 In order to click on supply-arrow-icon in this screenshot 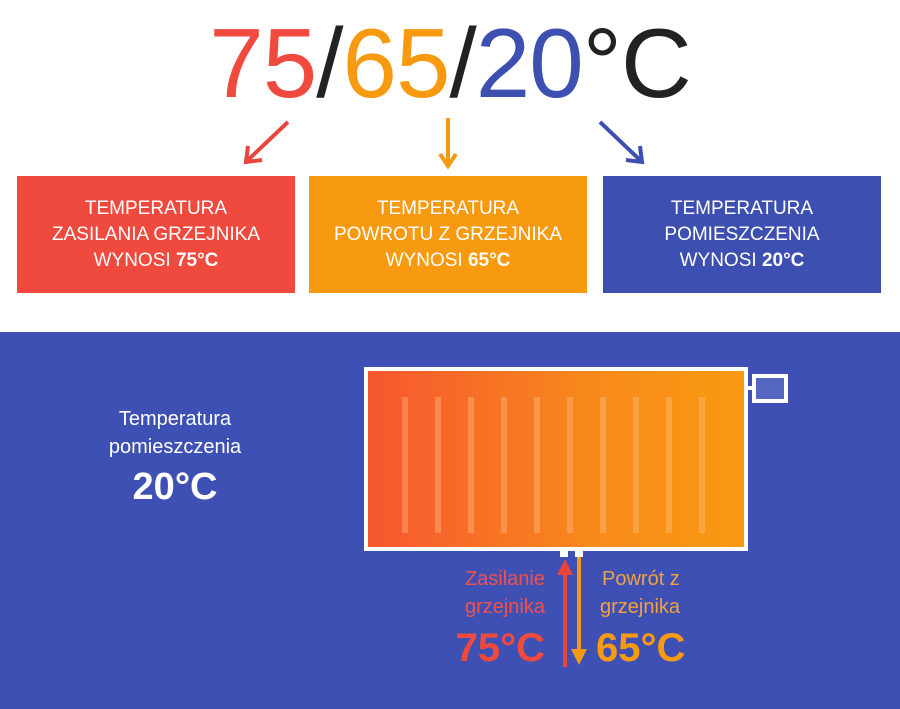, I will do `click(565, 613)`.